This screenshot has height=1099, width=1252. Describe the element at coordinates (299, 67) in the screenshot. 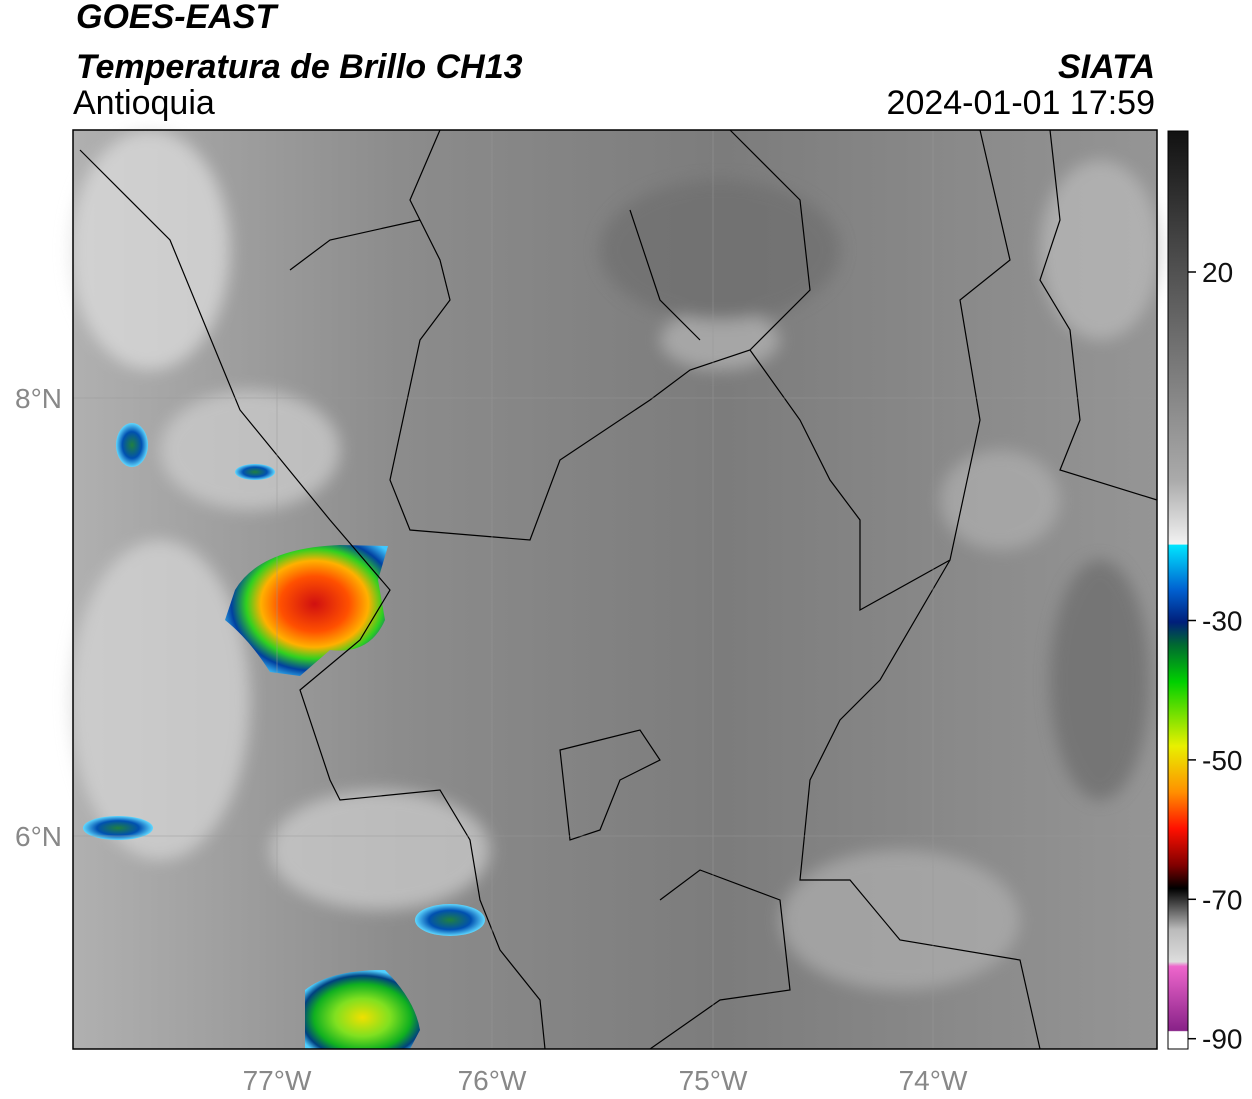

I see `product-title: Temperatura de Brillo CH13` at that location.